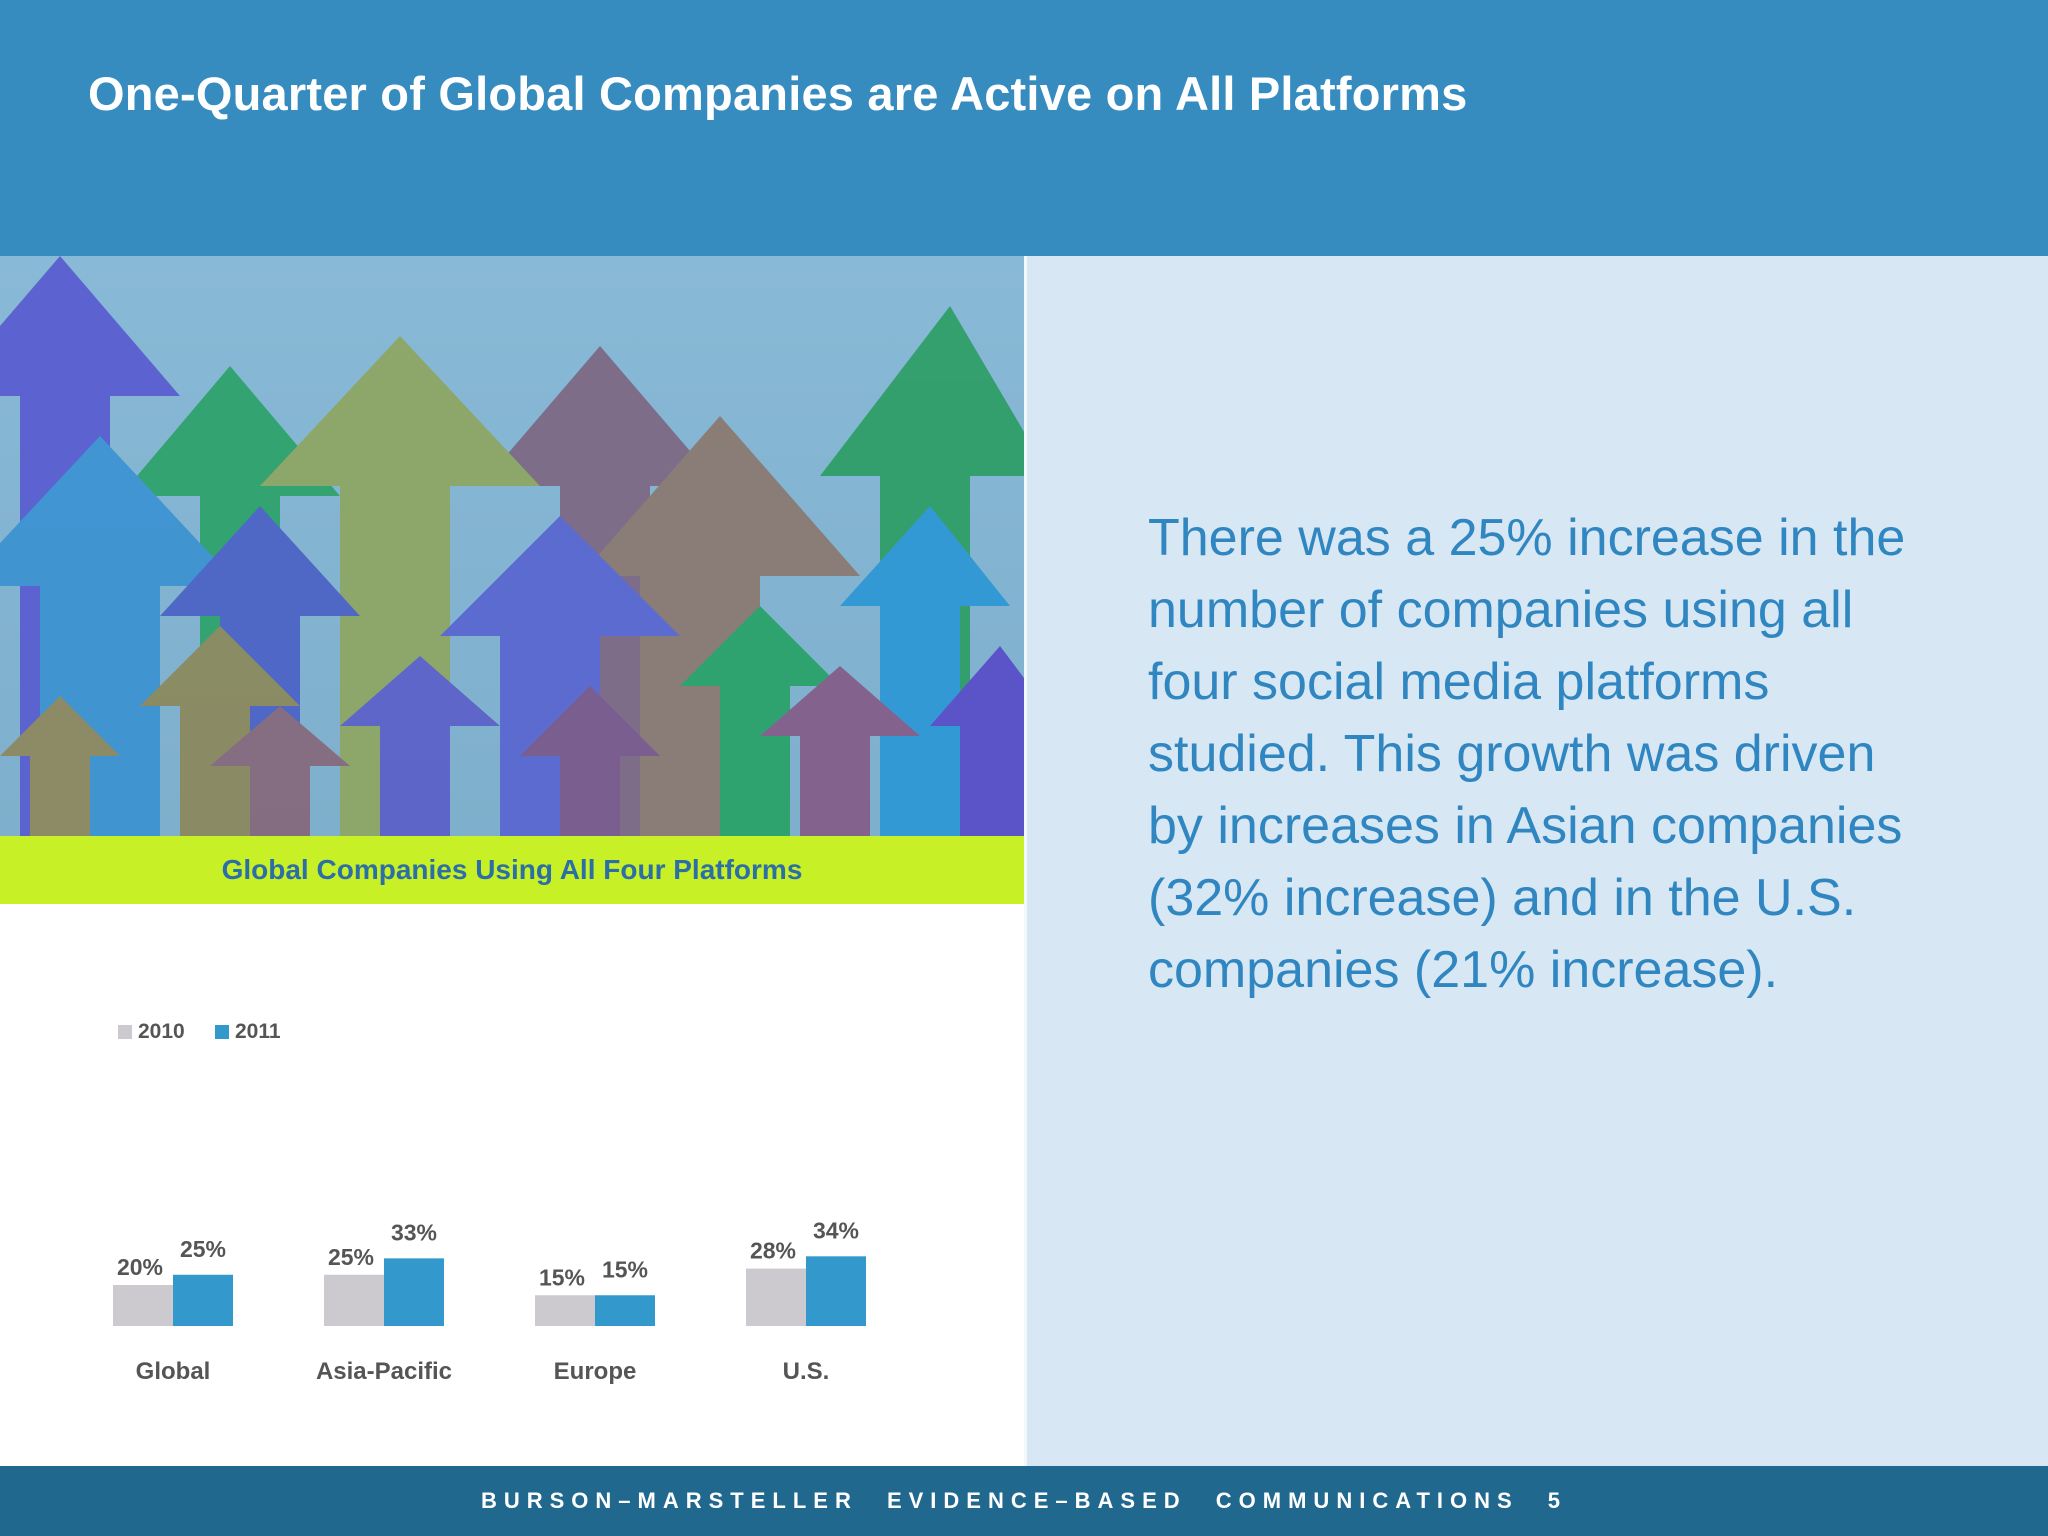 This screenshot has width=2048, height=1536. What do you see at coordinates (125, 1032) in the screenshot?
I see `legend-swatch-2010` at bounding box center [125, 1032].